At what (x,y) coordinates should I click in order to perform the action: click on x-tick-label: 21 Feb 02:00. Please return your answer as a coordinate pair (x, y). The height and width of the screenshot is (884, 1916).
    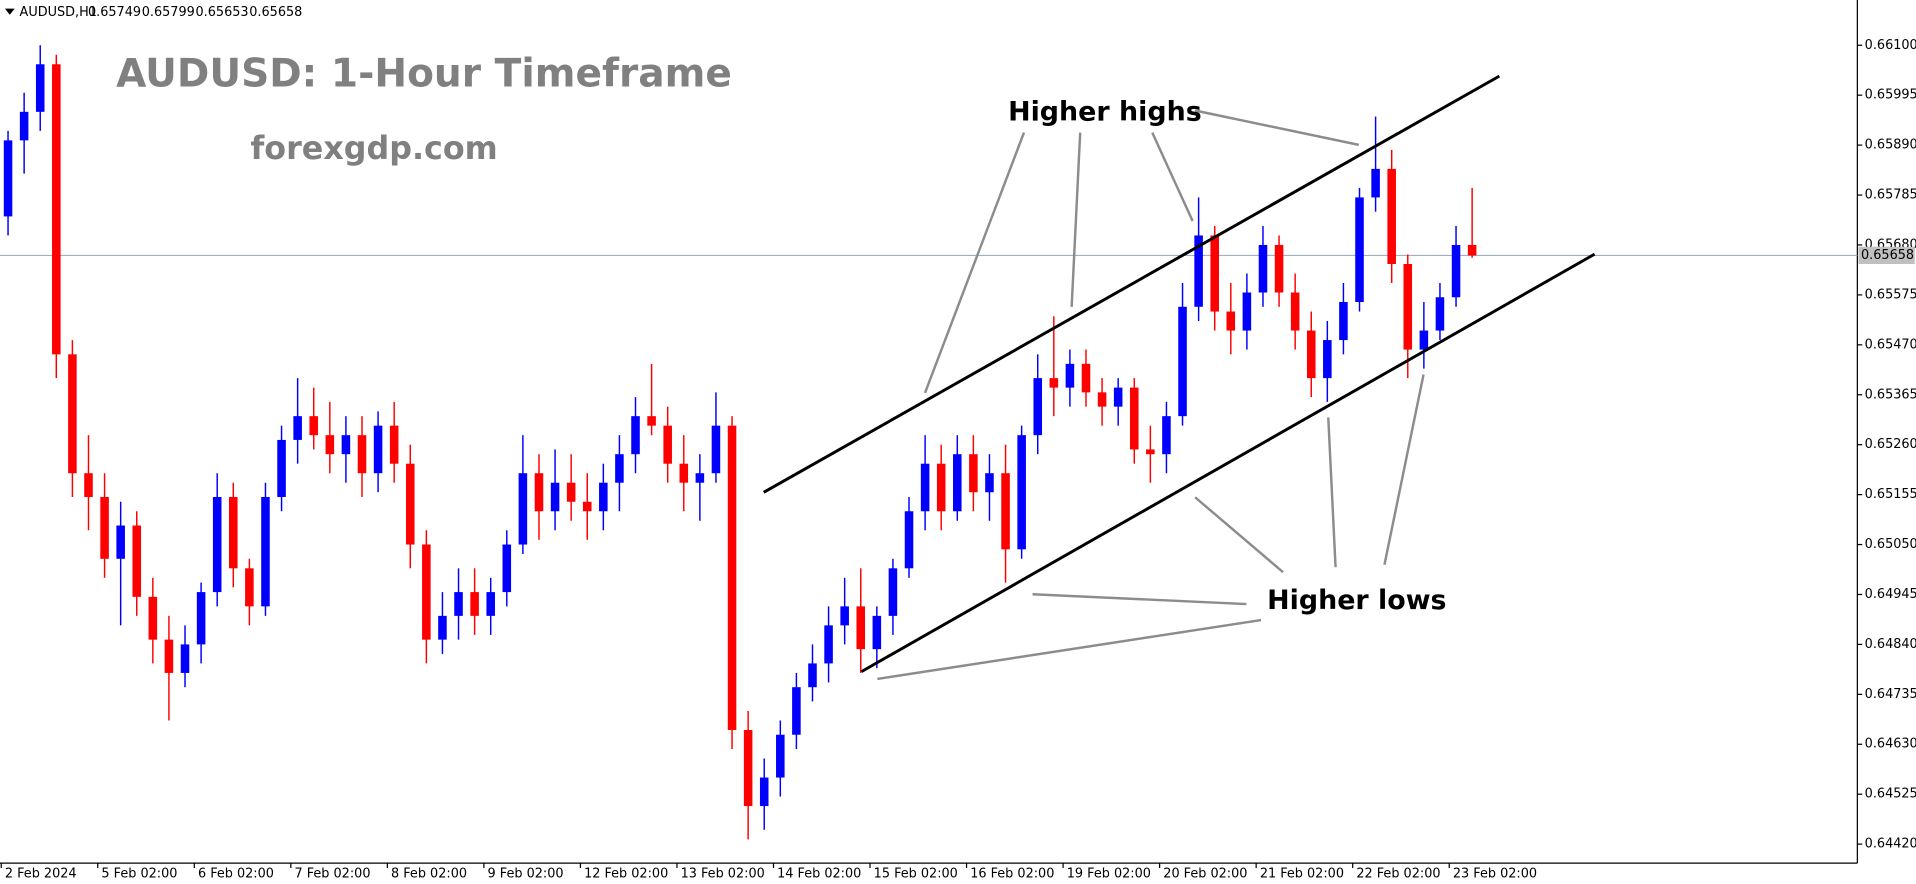
    Looking at the image, I should click on (1302, 874).